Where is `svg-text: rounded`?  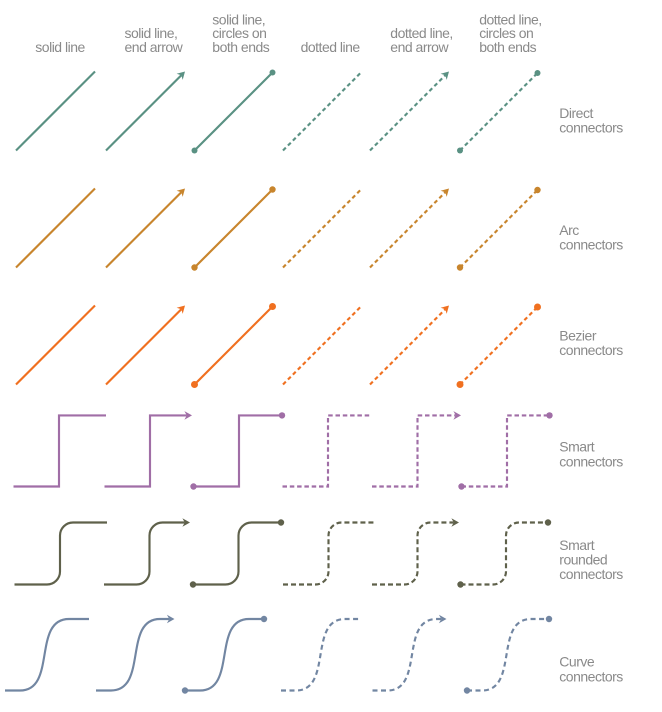
svg-text: rounded is located at coordinates (583, 560).